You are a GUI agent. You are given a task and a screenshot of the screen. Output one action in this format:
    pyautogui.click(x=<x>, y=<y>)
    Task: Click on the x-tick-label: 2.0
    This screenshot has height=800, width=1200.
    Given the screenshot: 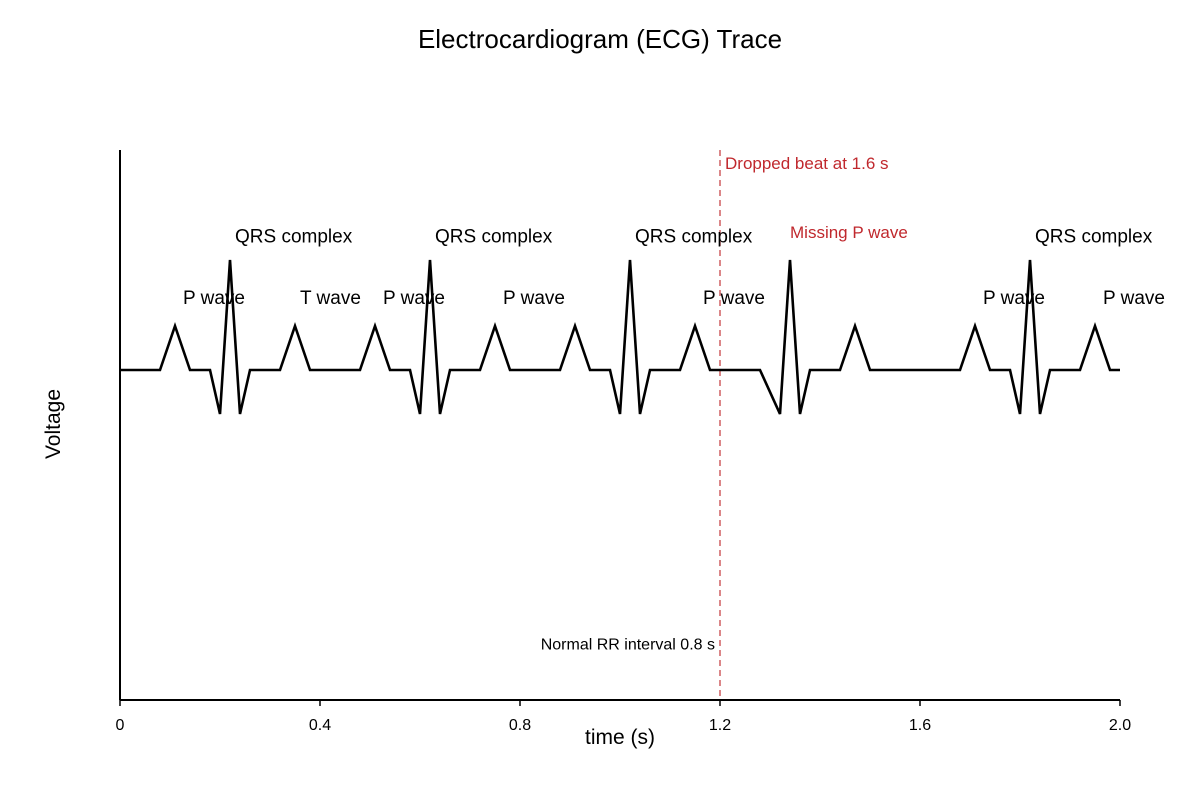 What is the action you would take?
    pyautogui.click(x=1120, y=725)
    